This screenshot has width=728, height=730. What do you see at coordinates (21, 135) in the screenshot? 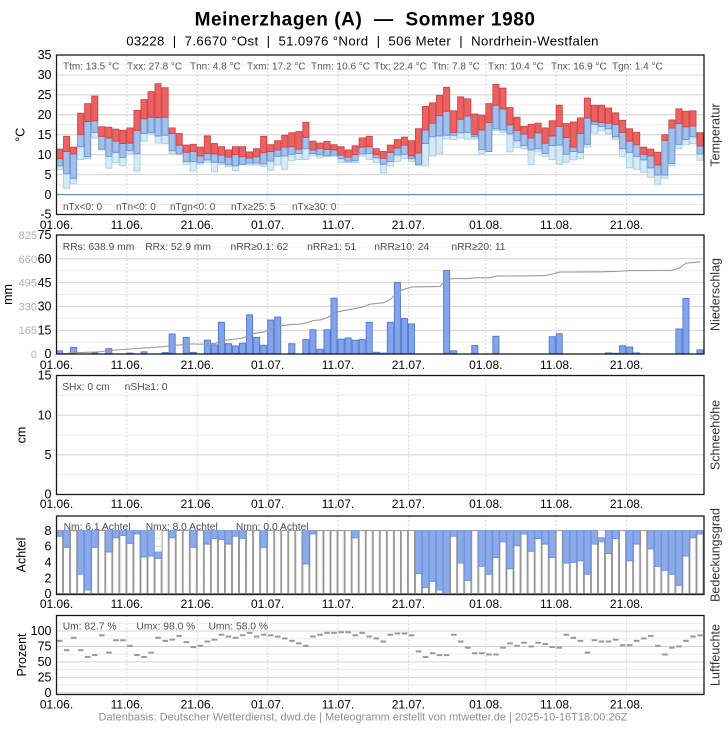
I see `svg-text: °C` at bounding box center [21, 135].